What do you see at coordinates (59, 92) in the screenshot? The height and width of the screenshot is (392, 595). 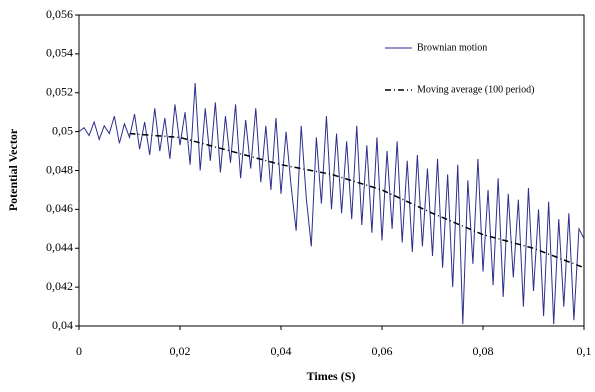 I see `y-tick-label: 0,052` at bounding box center [59, 92].